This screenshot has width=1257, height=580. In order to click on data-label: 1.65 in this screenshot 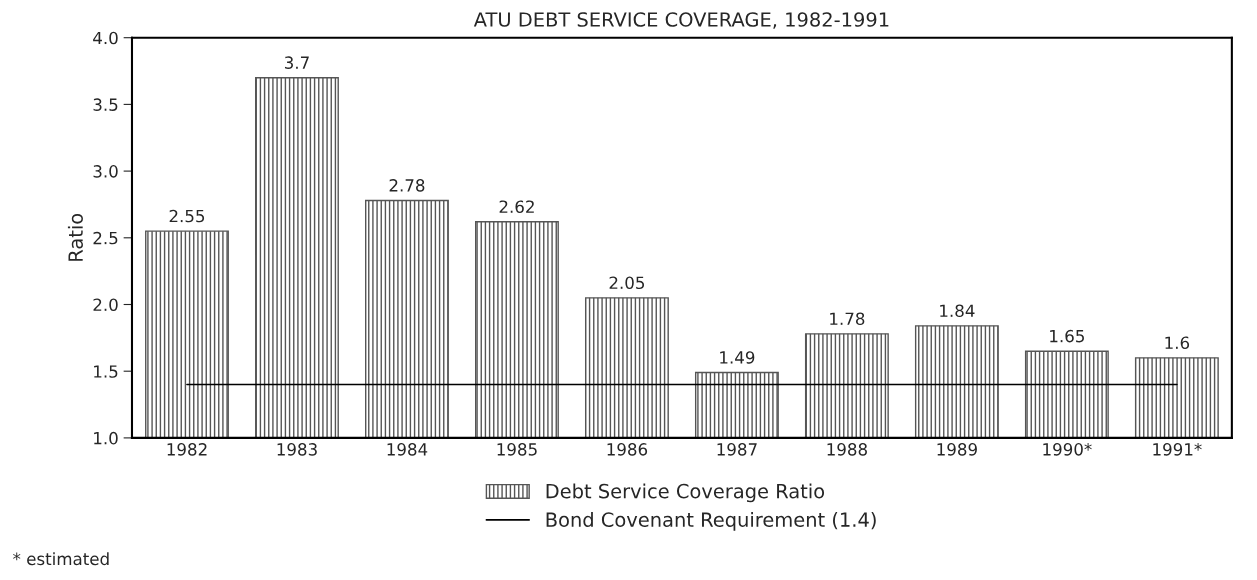, I will do `click(1067, 336)`.